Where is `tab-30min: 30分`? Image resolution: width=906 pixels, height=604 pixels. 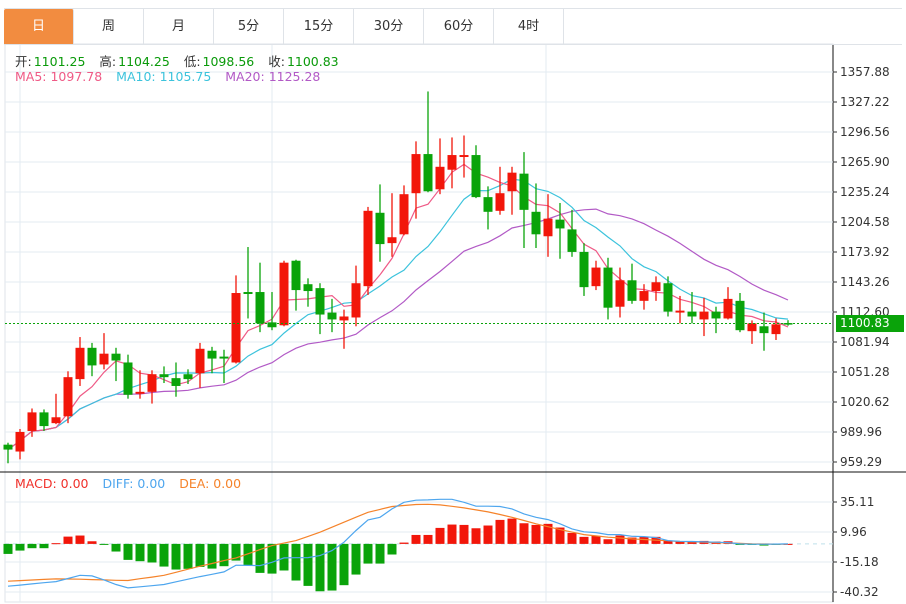
tab-30min: 30分 is located at coordinates (389, 26).